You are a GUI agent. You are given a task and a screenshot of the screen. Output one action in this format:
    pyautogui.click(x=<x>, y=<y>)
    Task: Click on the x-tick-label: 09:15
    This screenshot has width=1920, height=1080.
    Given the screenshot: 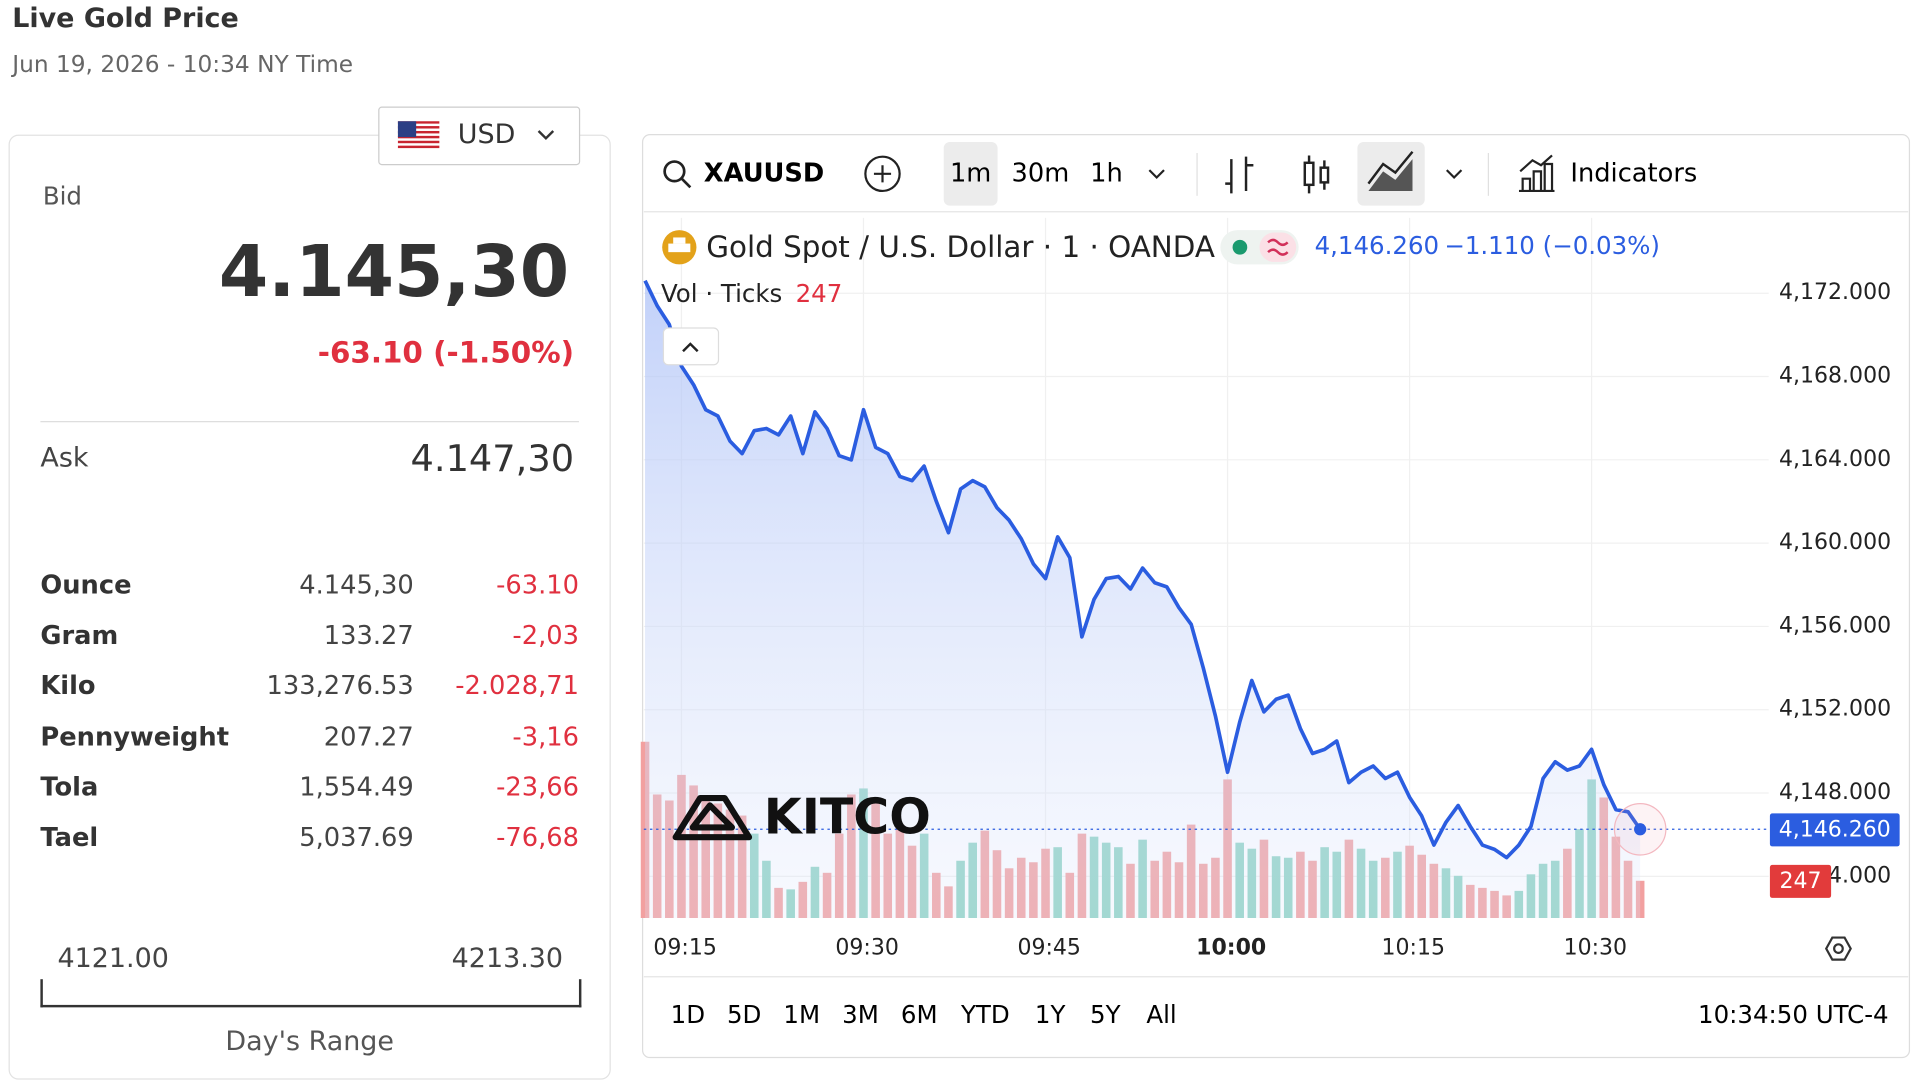 What is the action you would take?
    pyautogui.click(x=684, y=948)
    